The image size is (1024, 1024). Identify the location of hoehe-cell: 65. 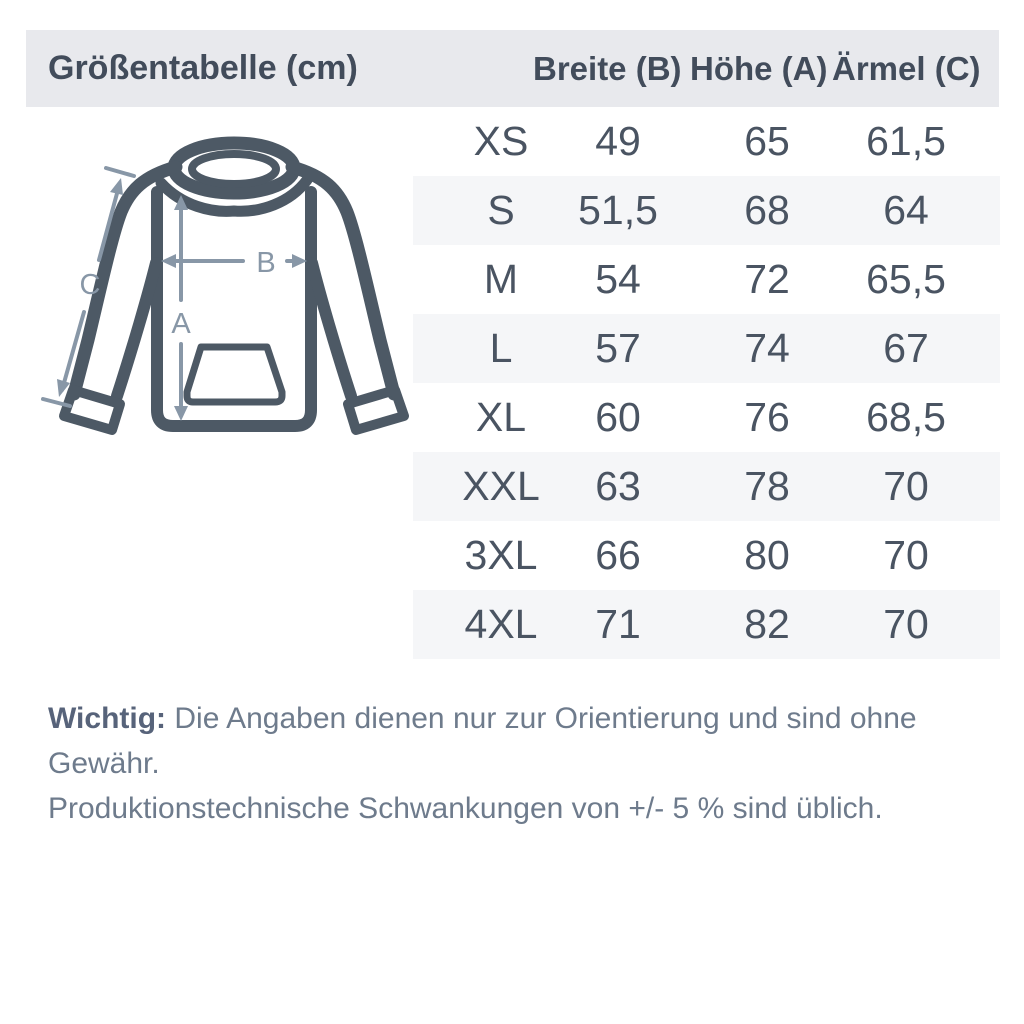
(767, 141).